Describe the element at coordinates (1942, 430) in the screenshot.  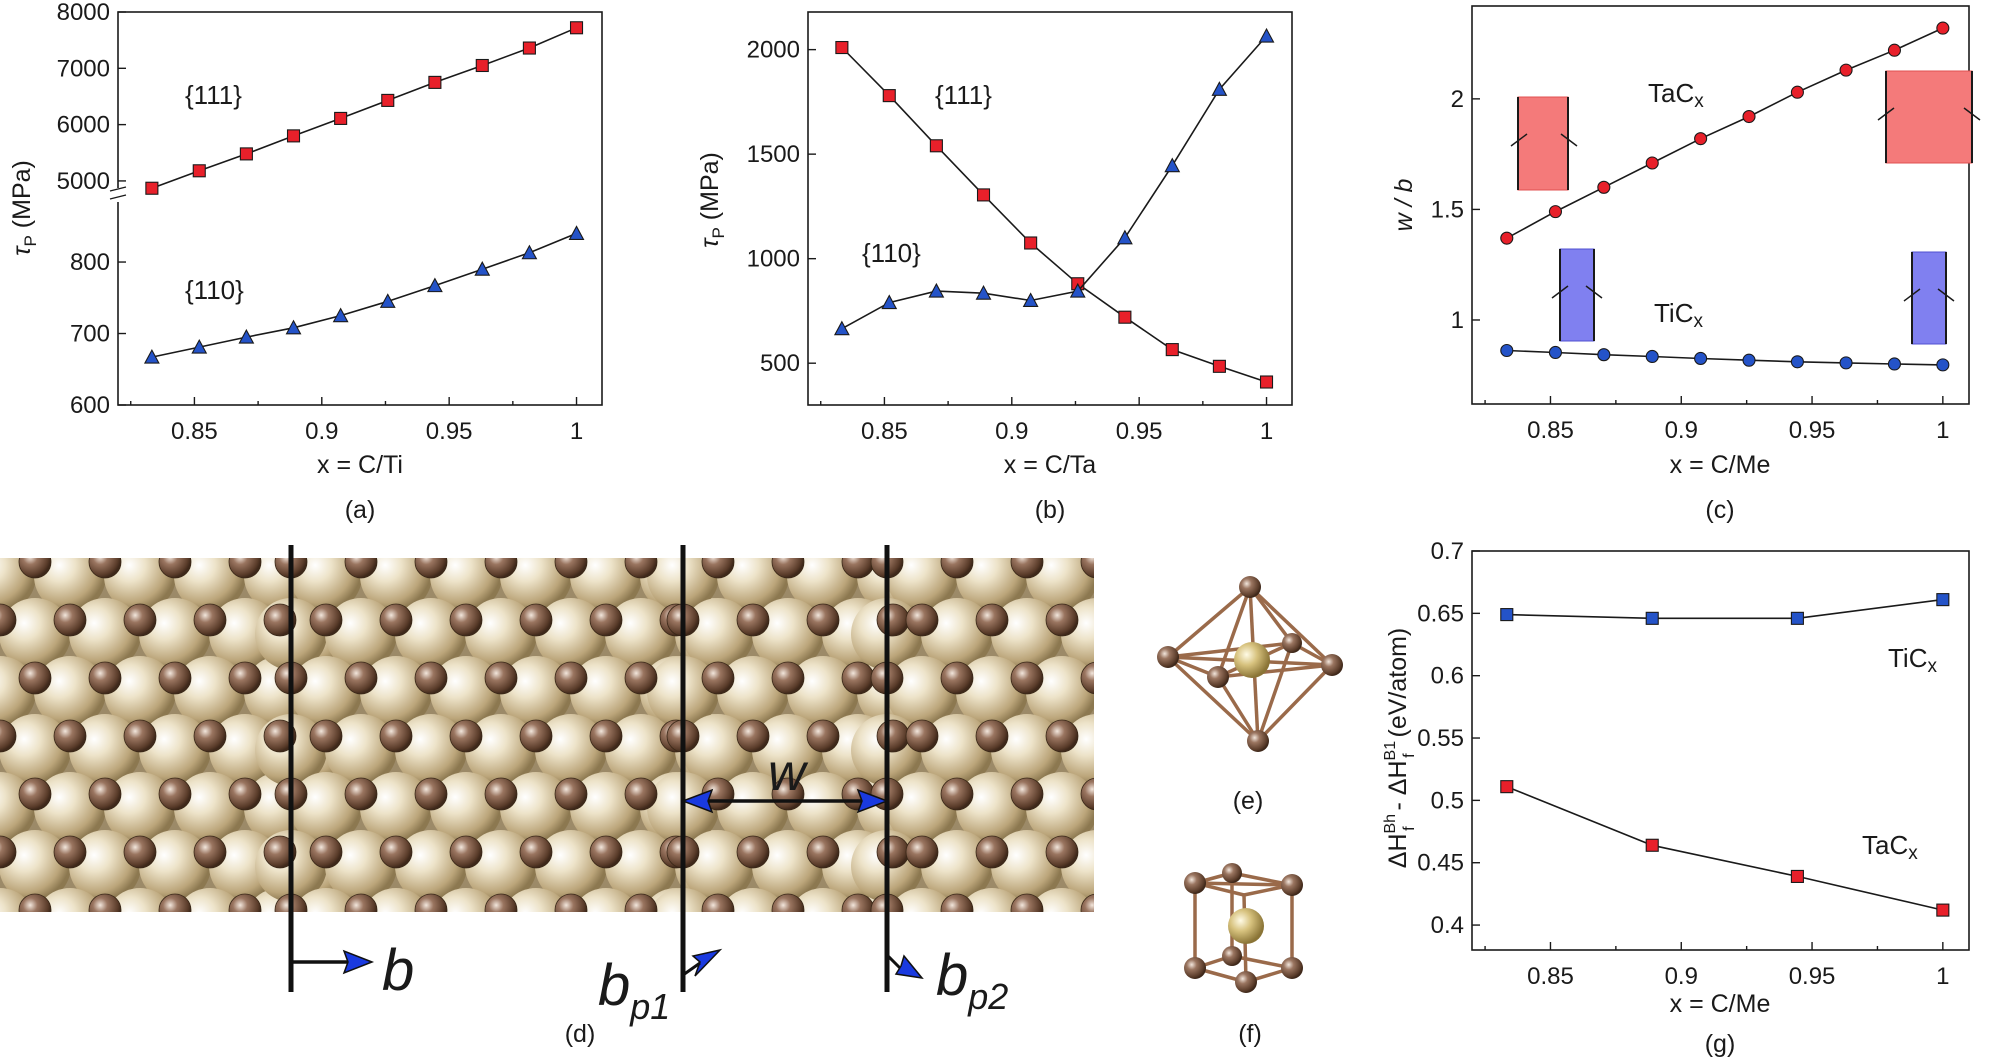
I see `x-tick-label: 1` at that location.